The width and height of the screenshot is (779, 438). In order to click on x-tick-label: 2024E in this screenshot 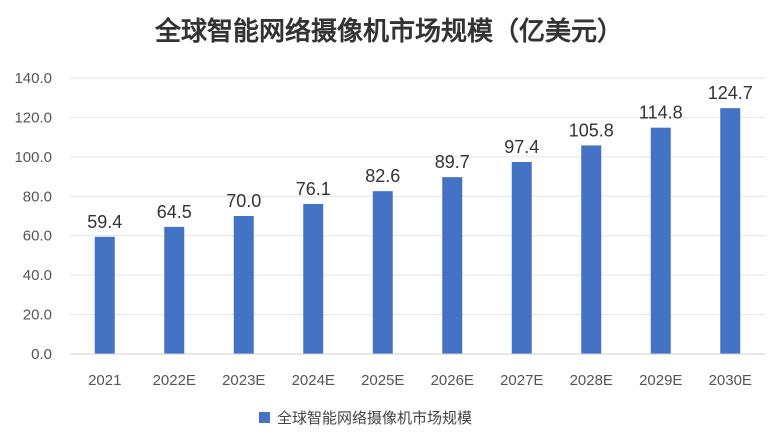, I will do `click(313, 380)`.